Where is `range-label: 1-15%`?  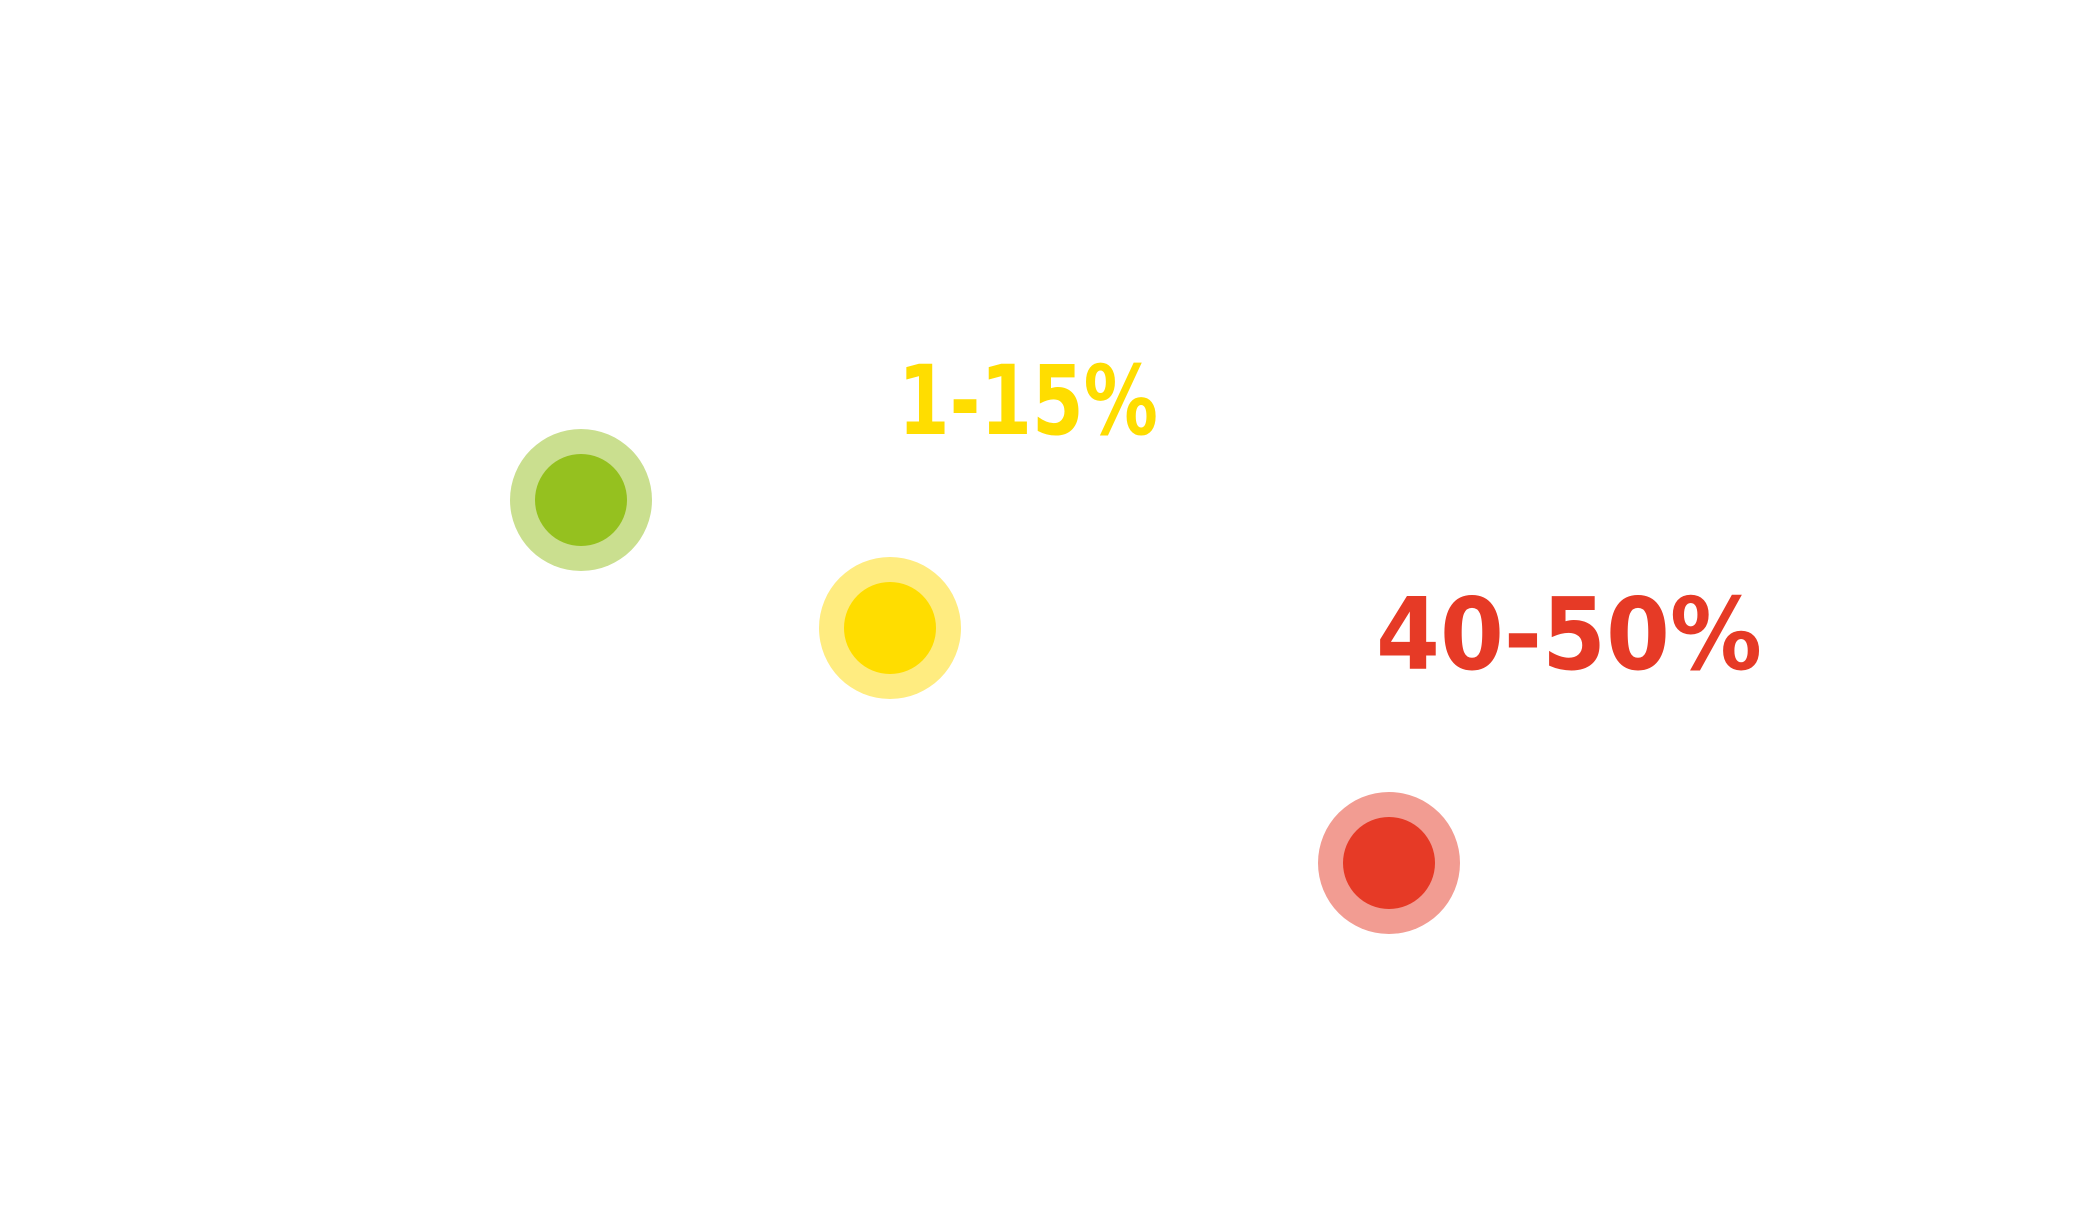 range-label: 1-15% is located at coordinates (1028, 401).